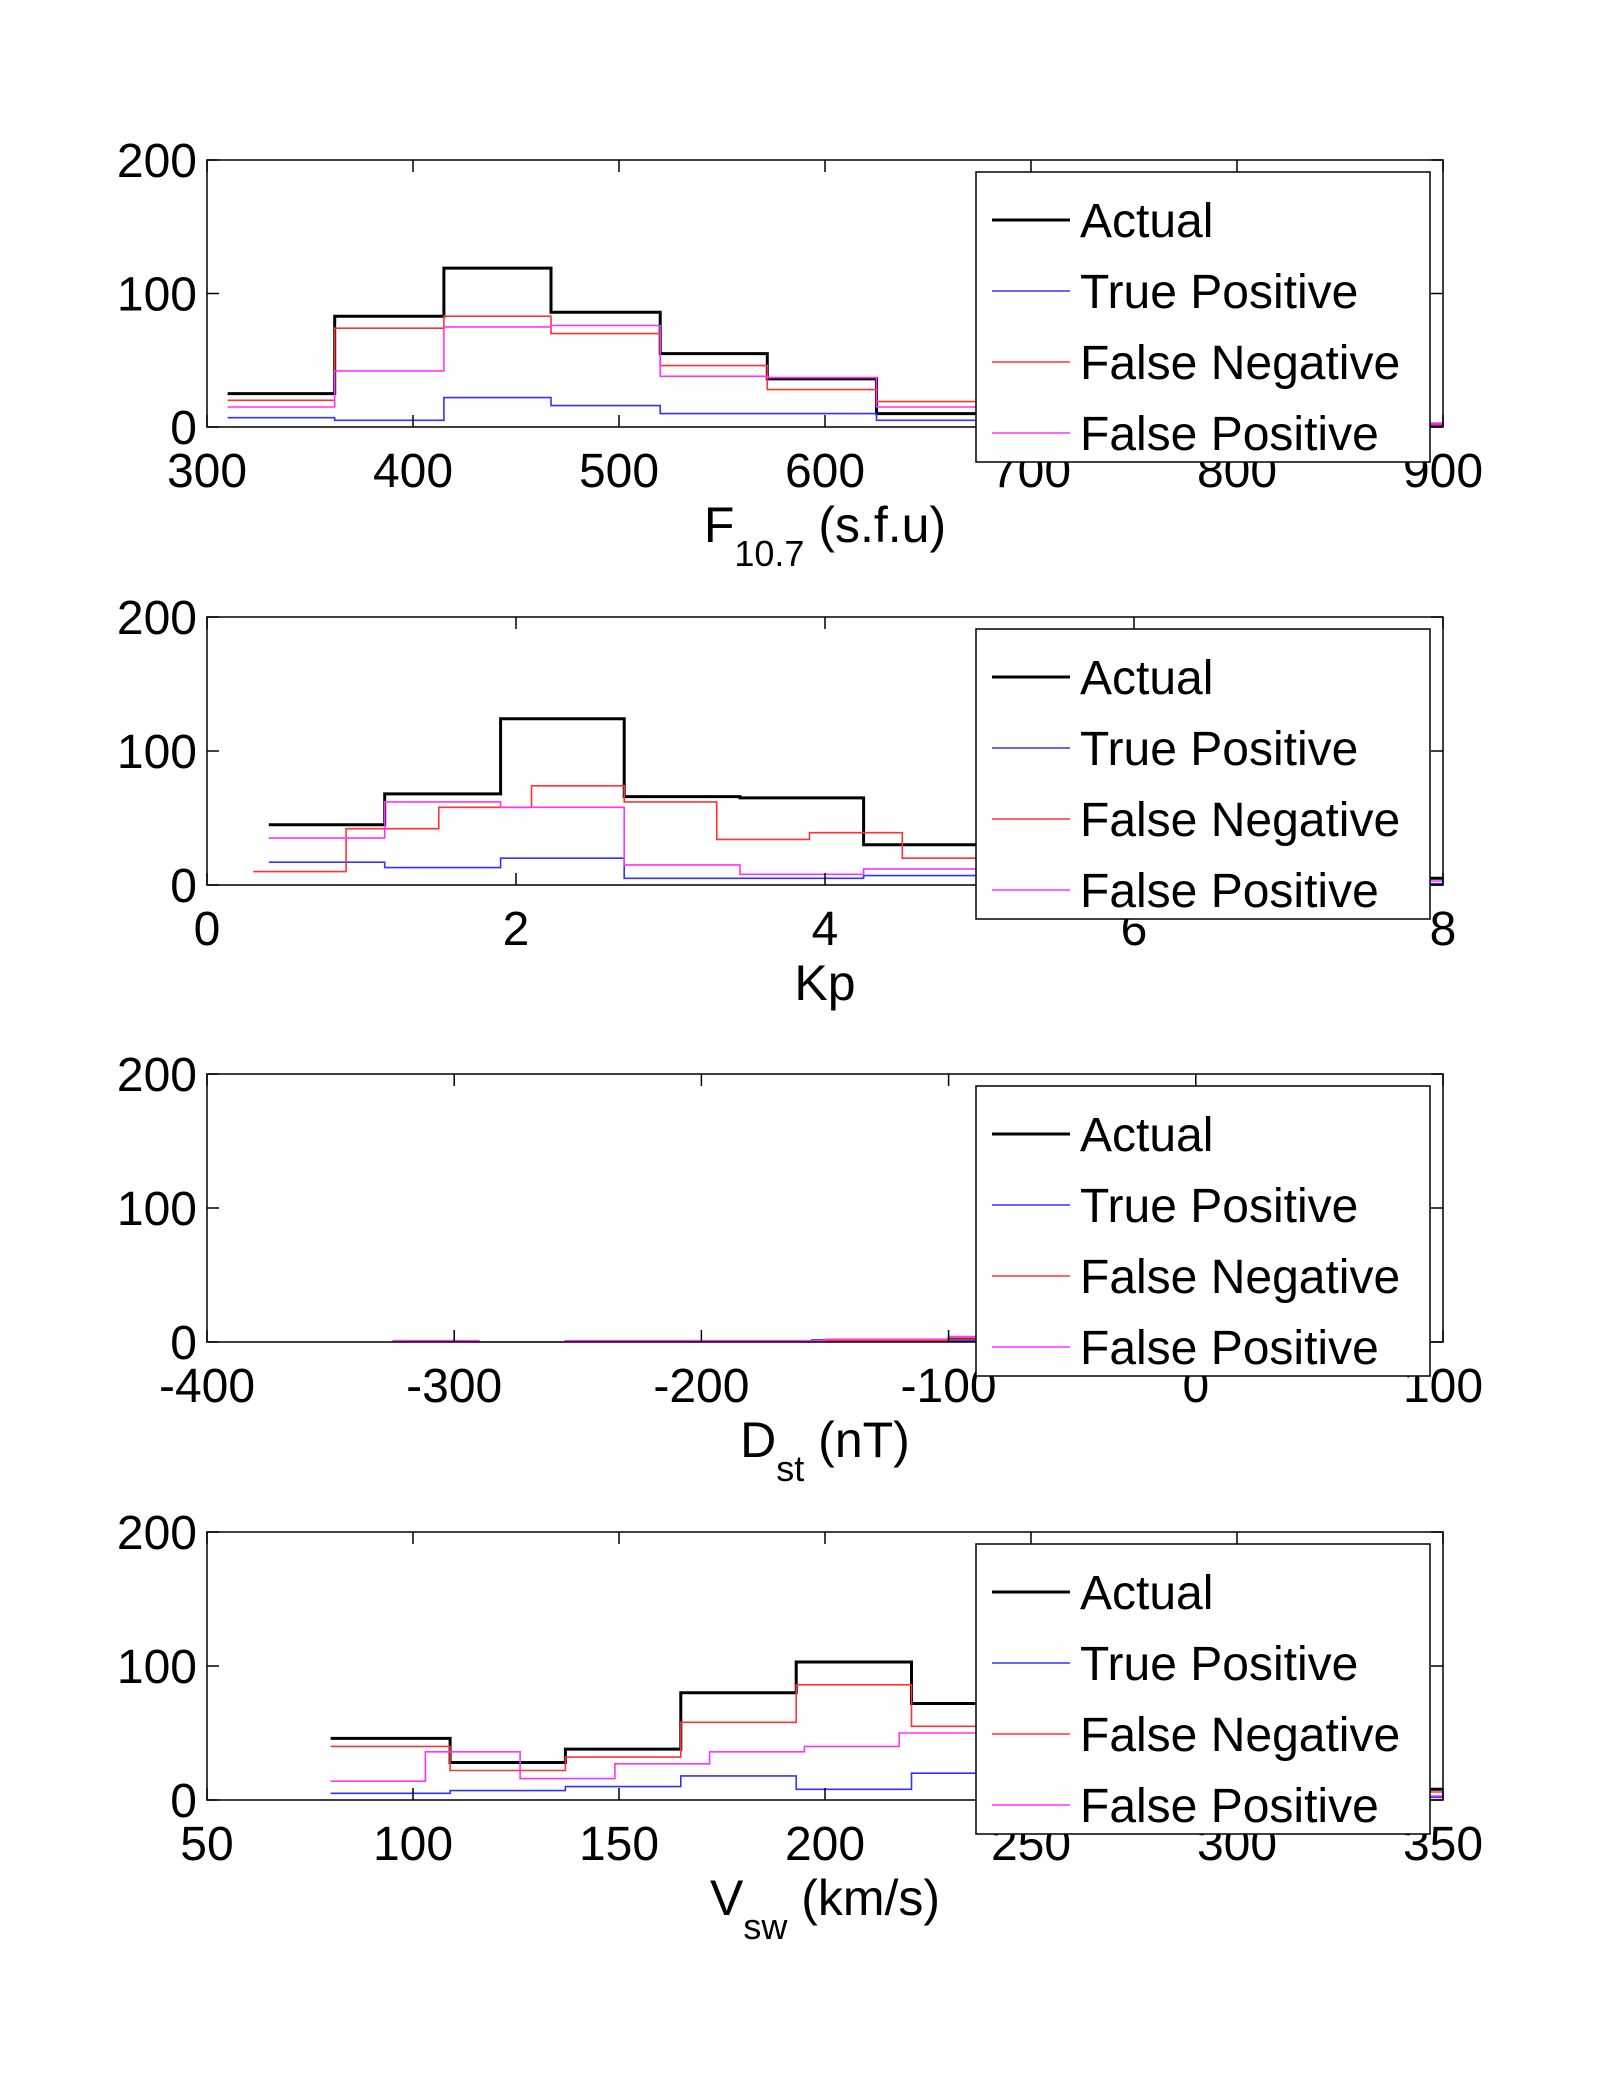 The height and width of the screenshot is (2100, 1600). Describe the element at coordinates (207, 471) in the screenshot. I see `x-tick-label: 300` at that location.